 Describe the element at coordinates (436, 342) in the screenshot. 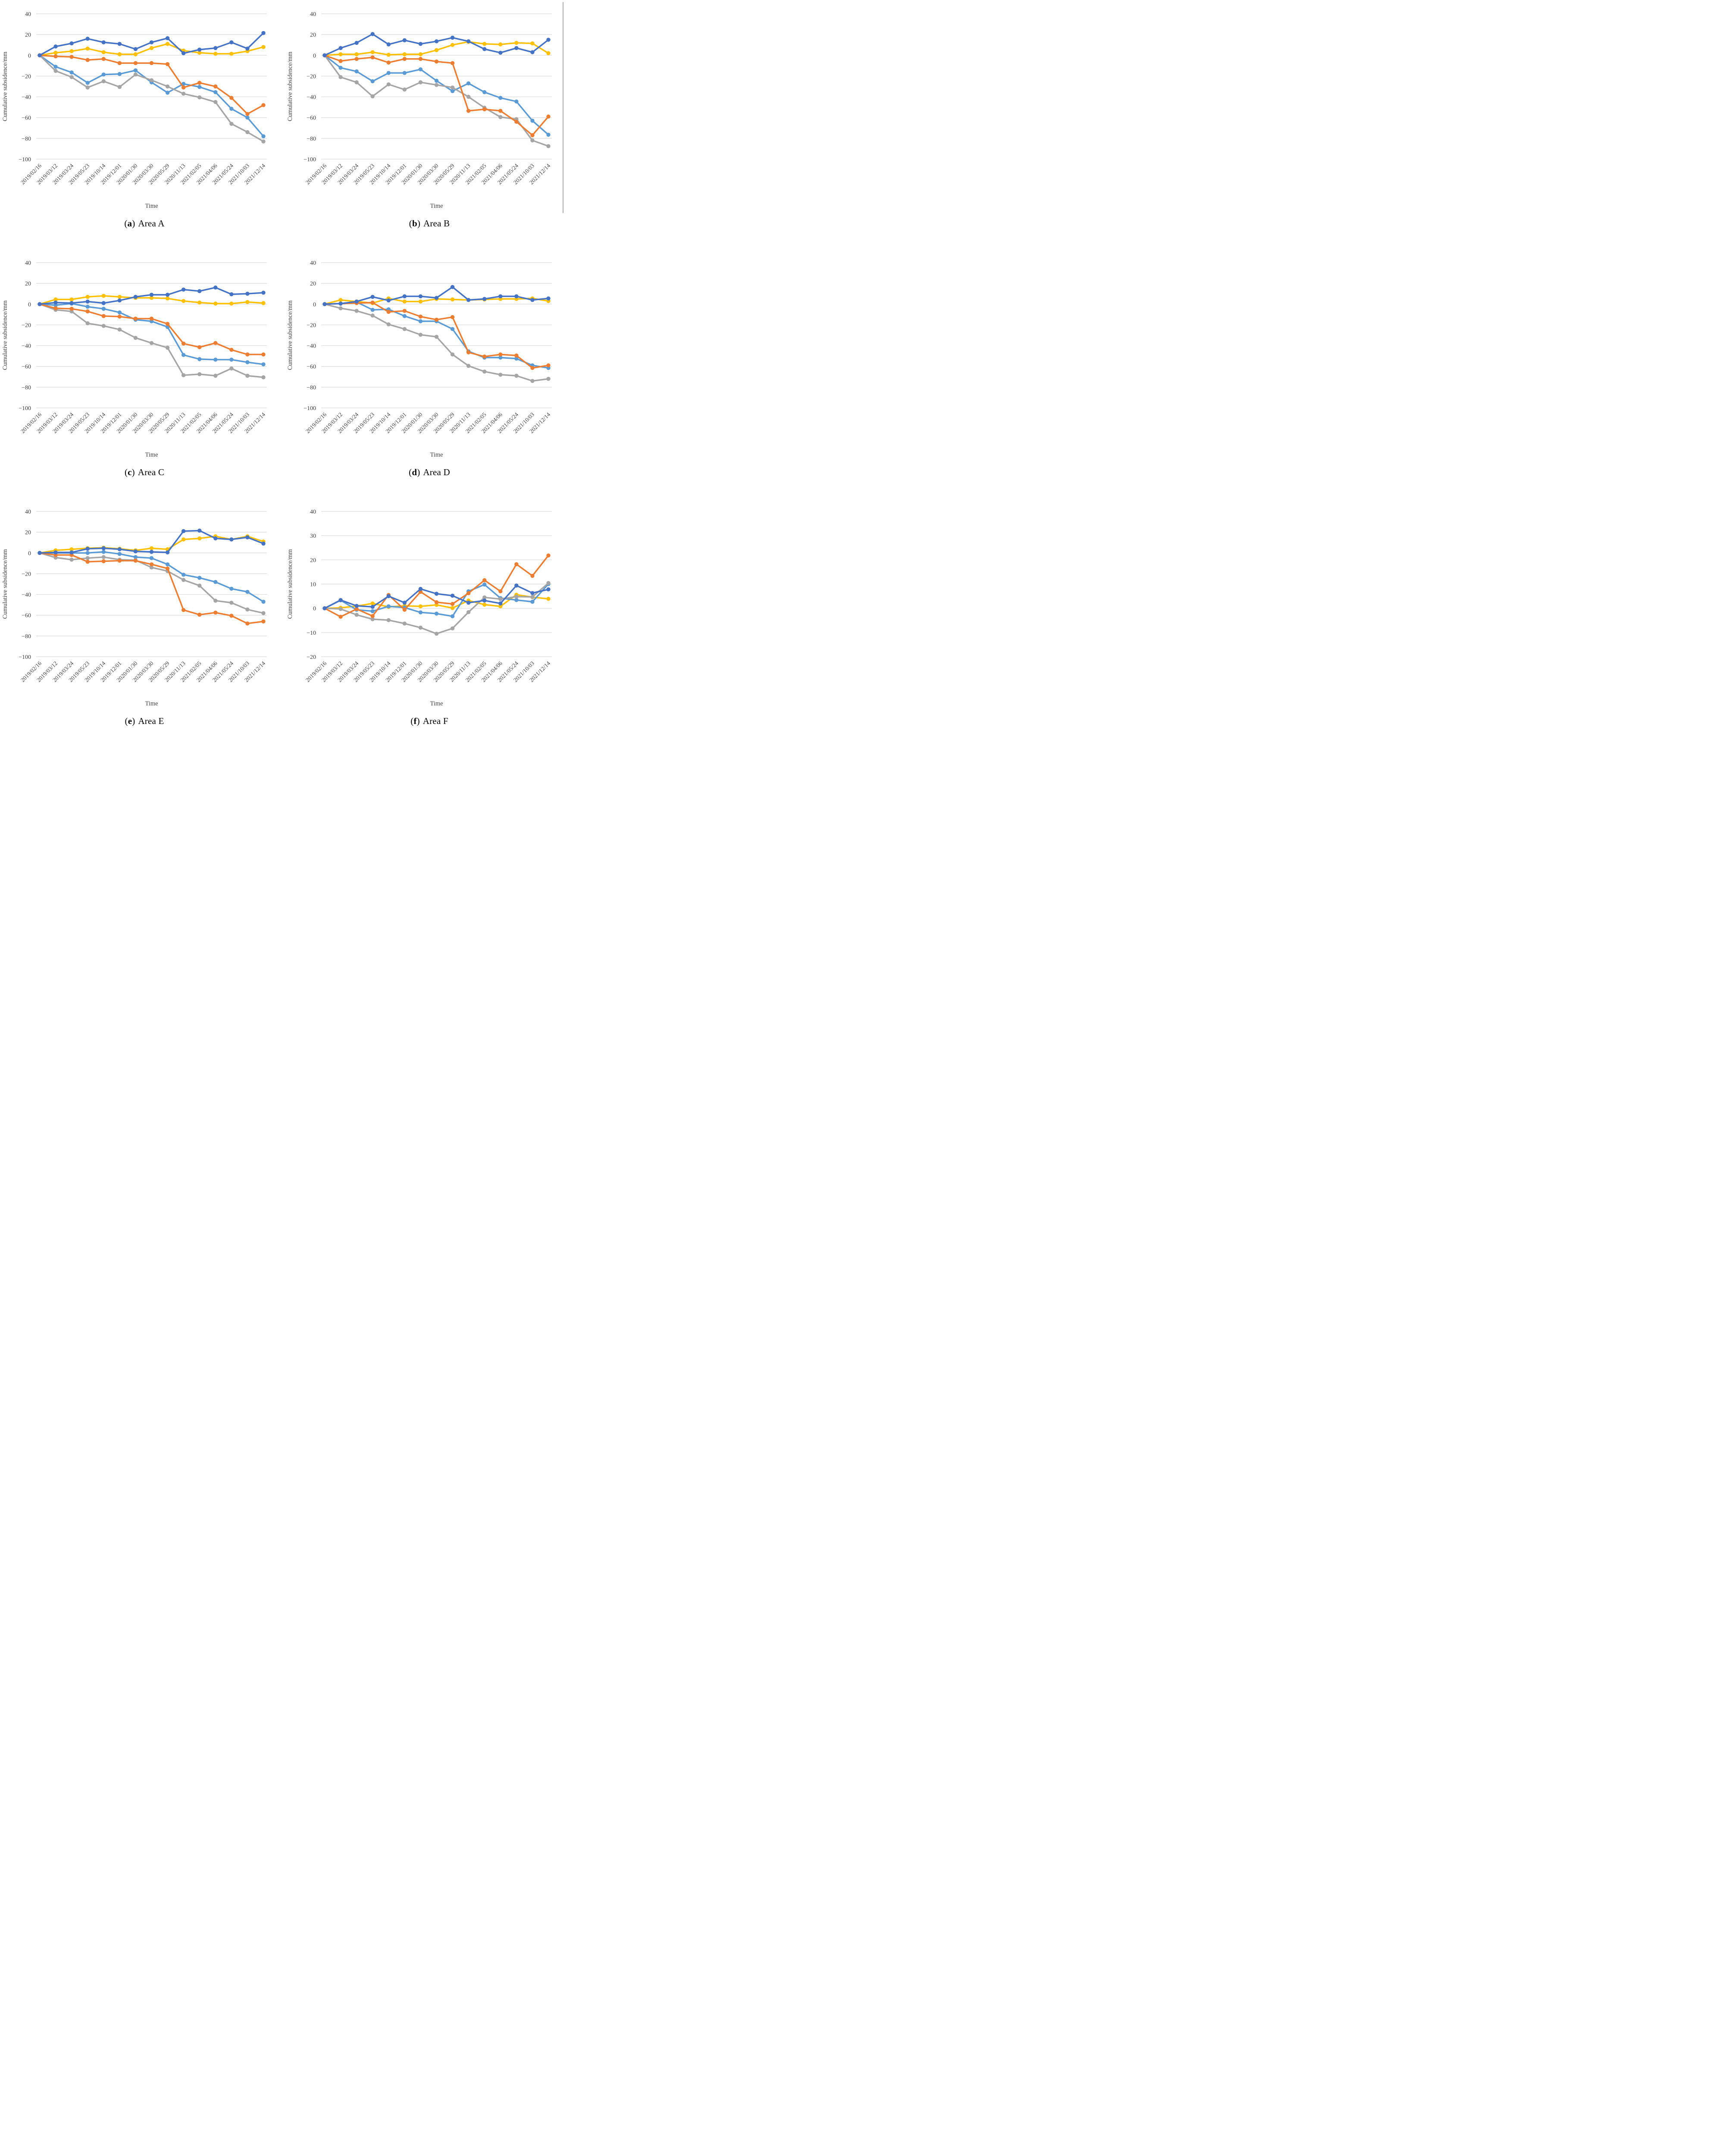

I see `series-line-gray` at that location.